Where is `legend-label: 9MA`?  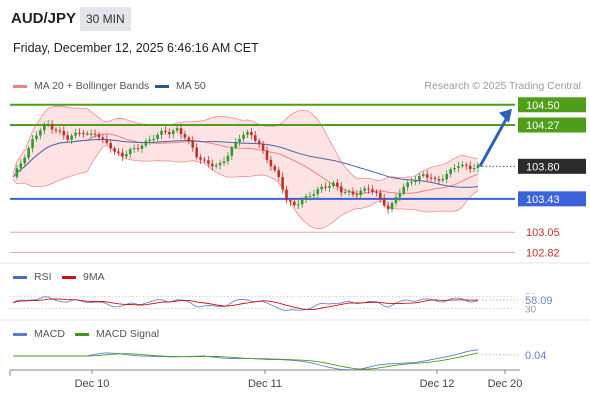
legend-label: 9MA is located at coordinates (94, 277).